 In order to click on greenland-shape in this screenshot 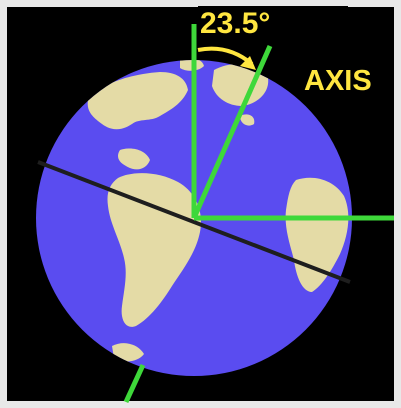, I will do `click(240, 84)`.